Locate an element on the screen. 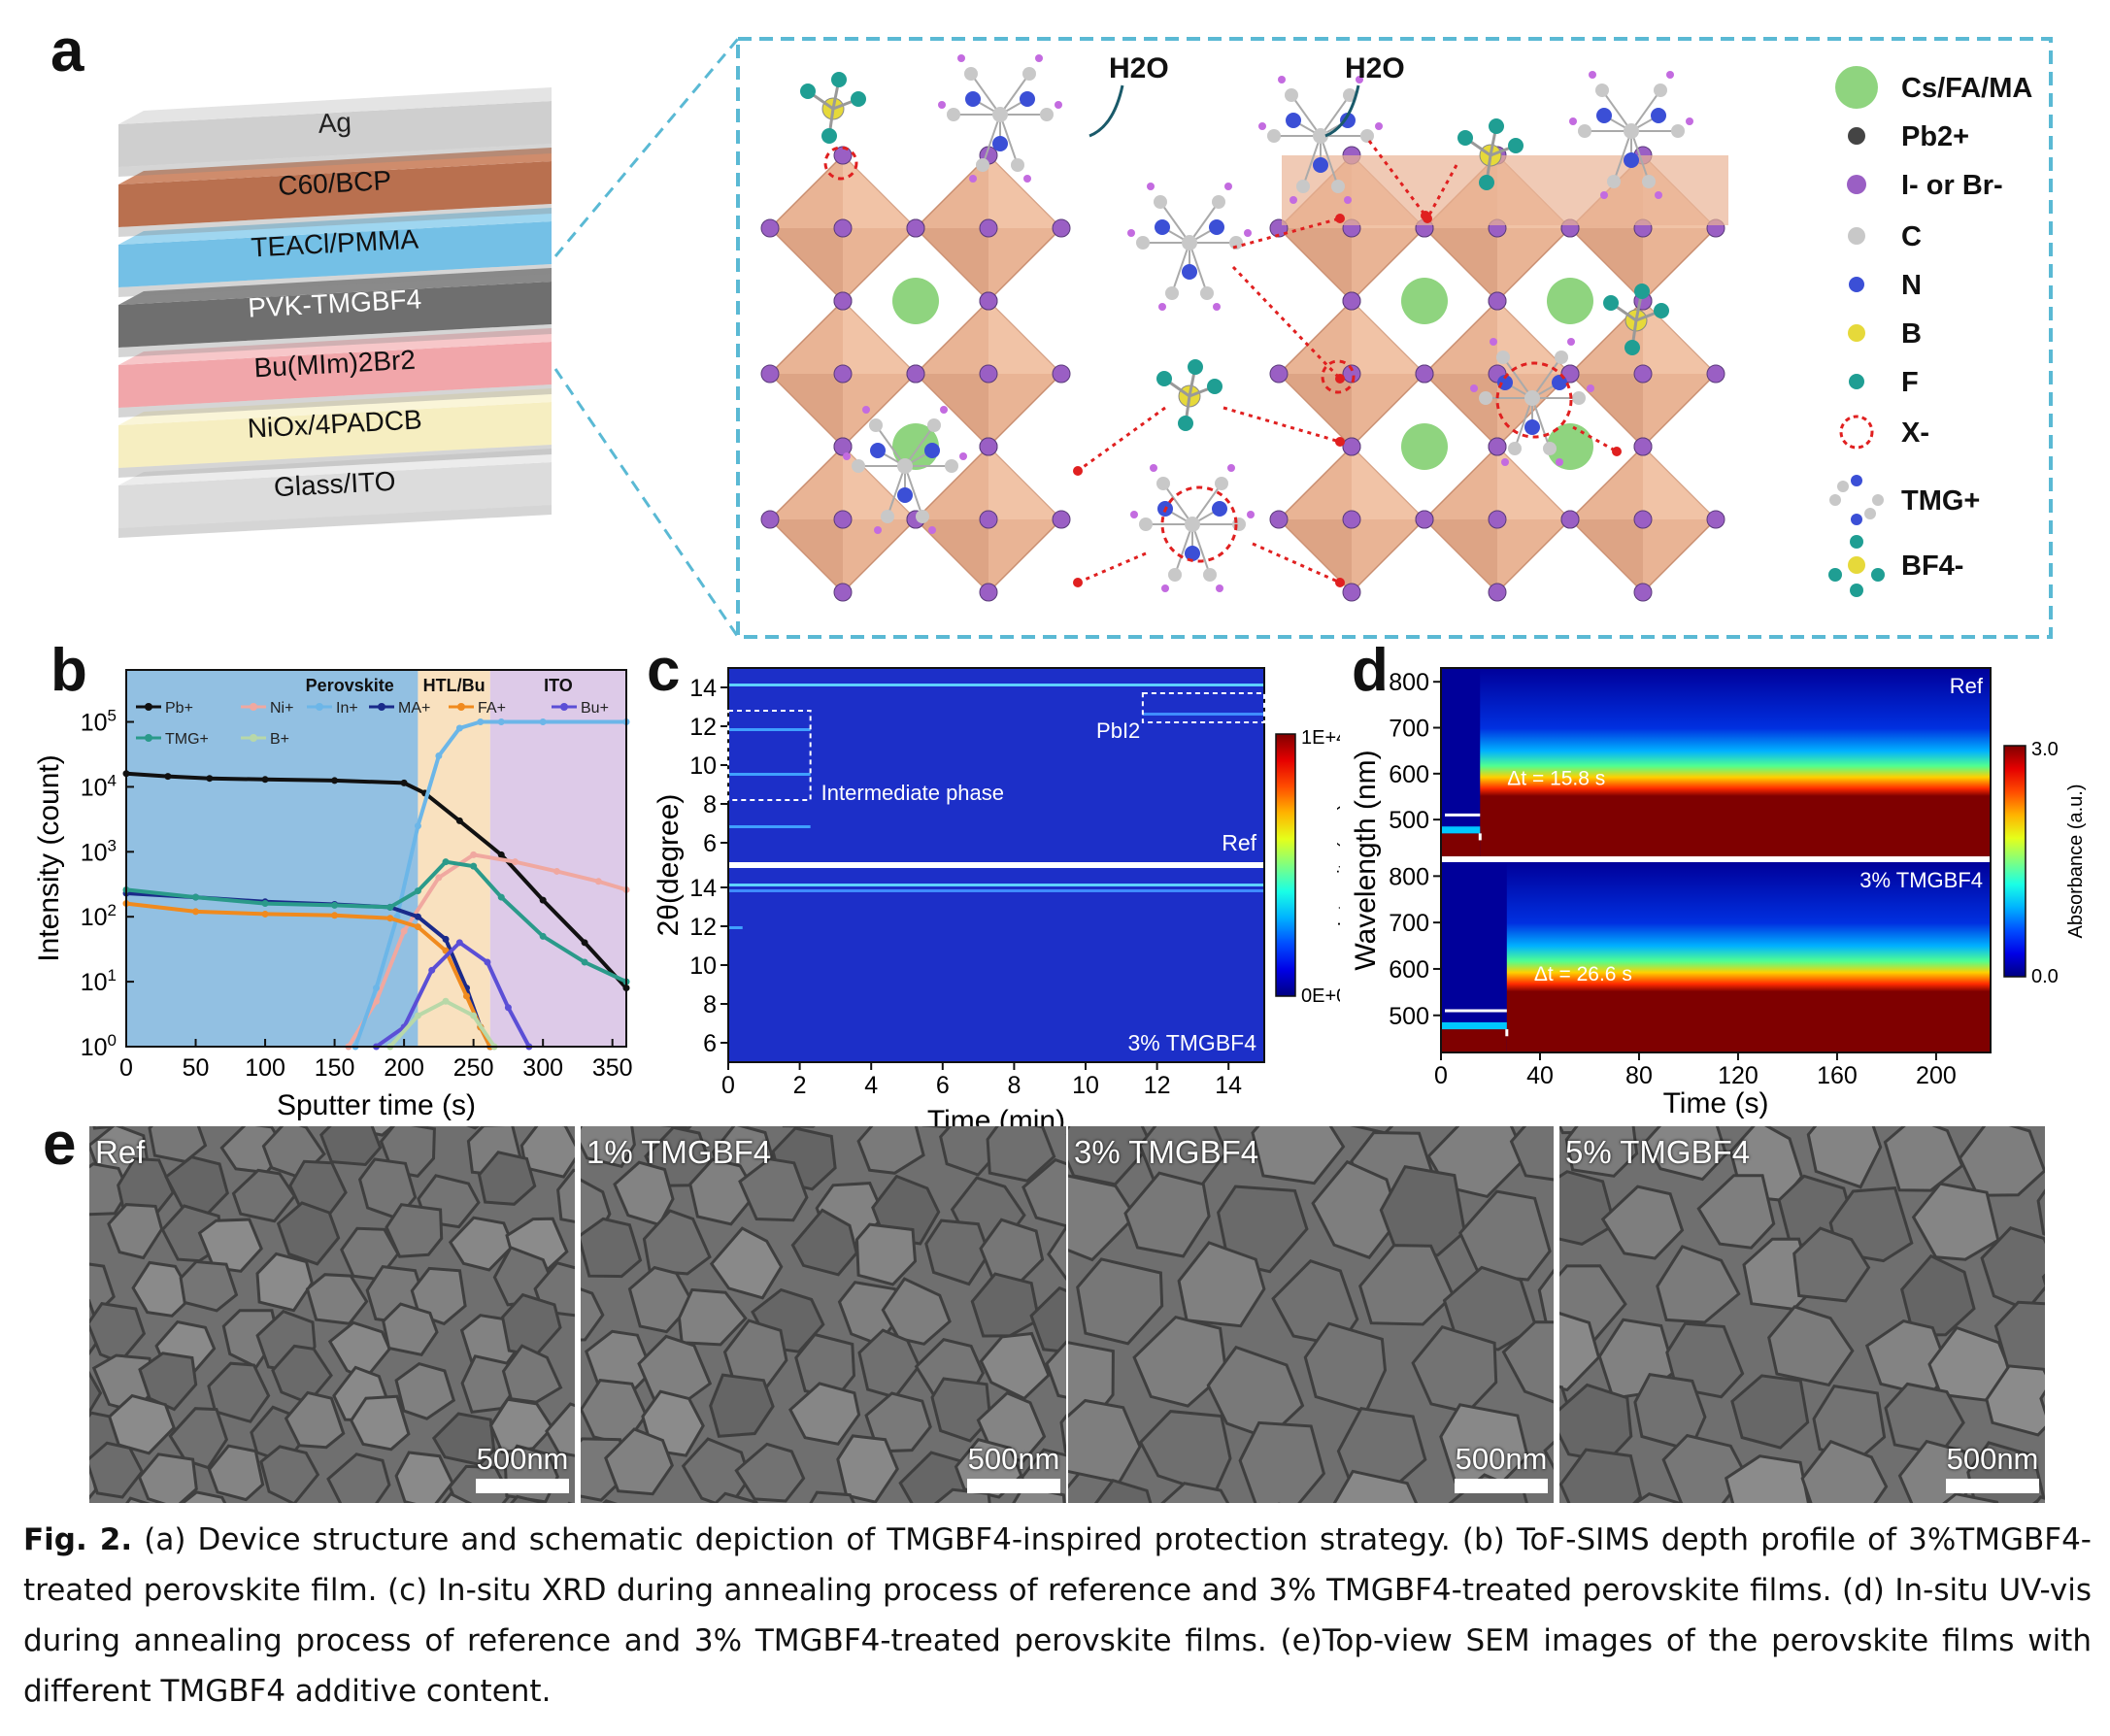 Image resolution: width=2110 pixels, height=1736 pixels. caption-label: Fig. 2. is located at coordinates (78, 1539).